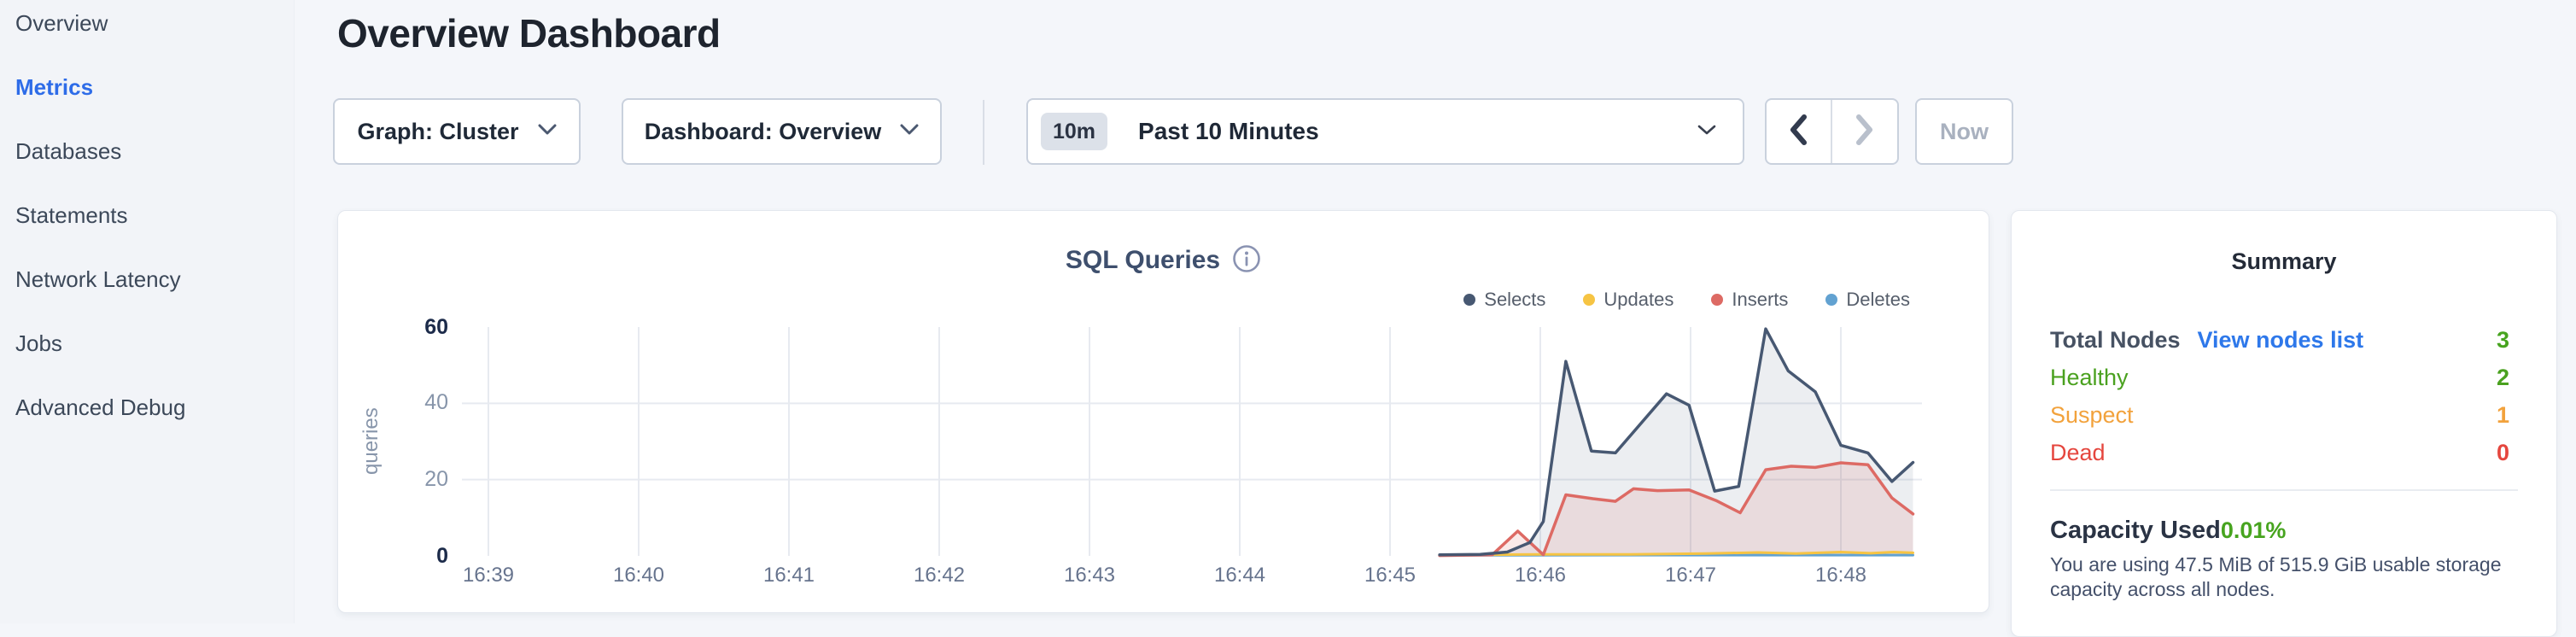 The image size is (2576, 637). I want to click on updates-dot-icon, so click(1589, 300).